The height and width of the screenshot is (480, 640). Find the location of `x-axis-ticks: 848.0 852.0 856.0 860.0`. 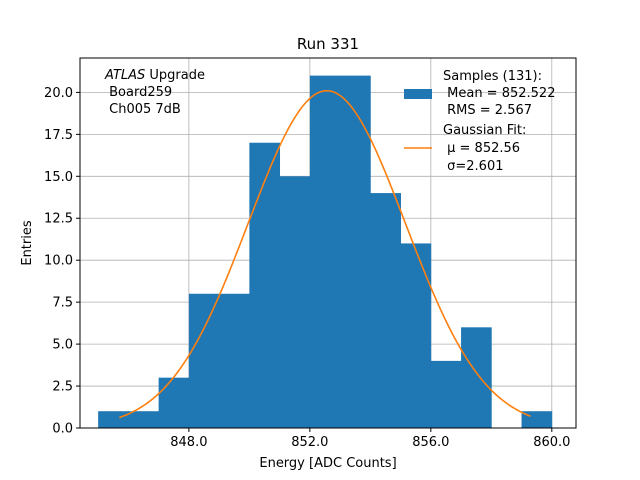

x-axis-ticks: 848.0 852.0 856.0 860.0 is located at coordinates (370, 439).